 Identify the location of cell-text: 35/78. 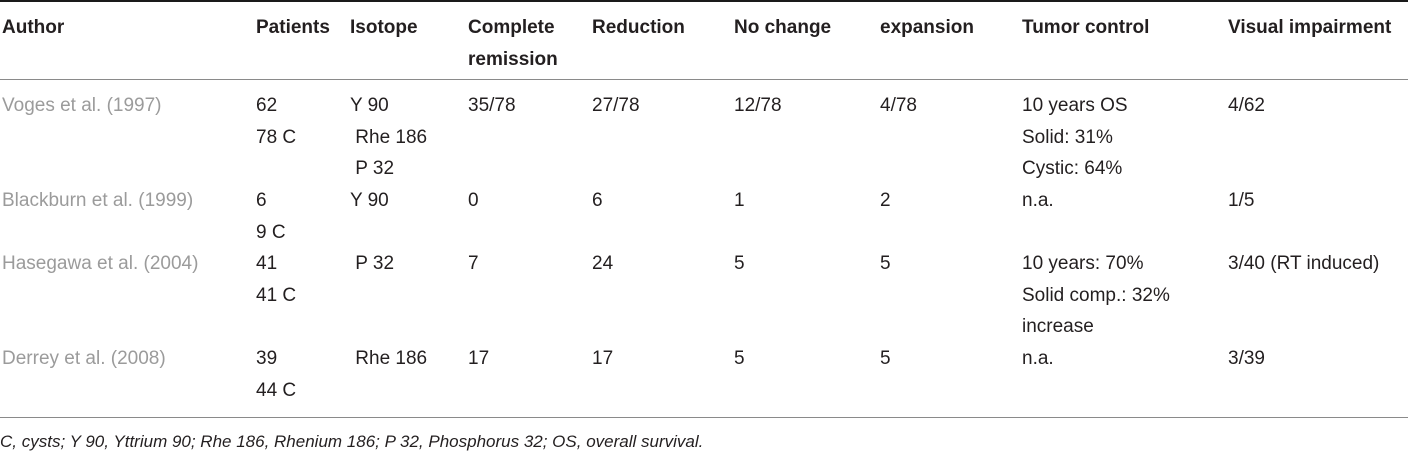
(492, 105).